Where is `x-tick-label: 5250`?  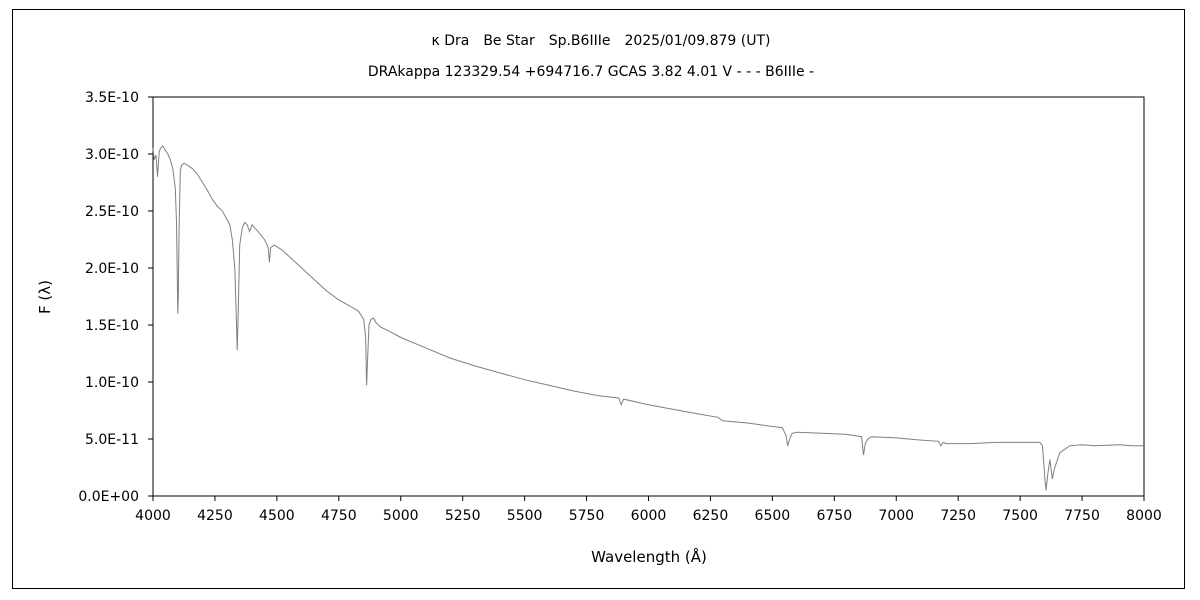 x-tick-label: 5250 is located at coordinates (463, 516).